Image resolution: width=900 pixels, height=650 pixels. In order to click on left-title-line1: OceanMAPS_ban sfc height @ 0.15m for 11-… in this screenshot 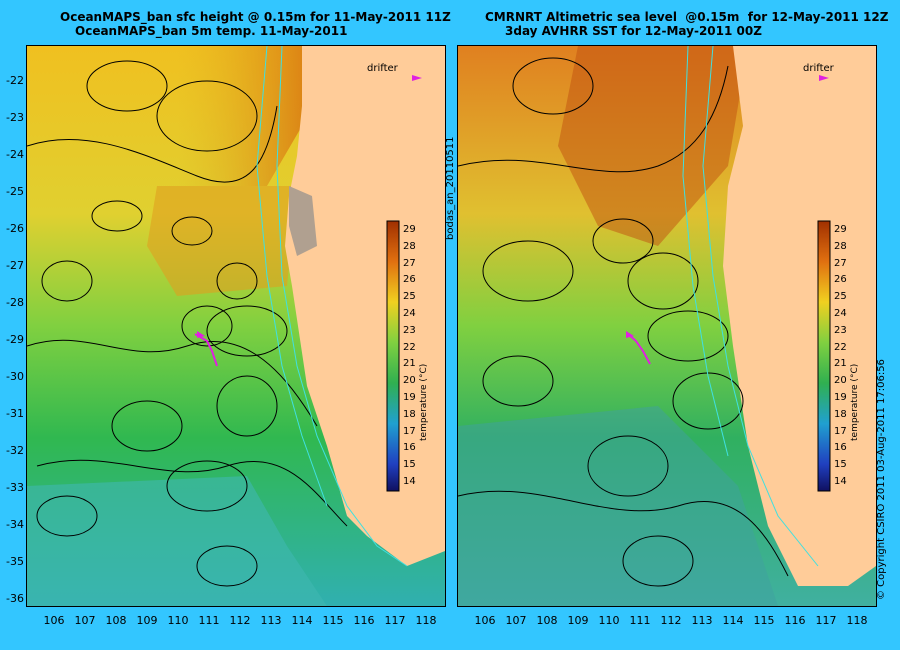, I will do `click(255, 17)`.